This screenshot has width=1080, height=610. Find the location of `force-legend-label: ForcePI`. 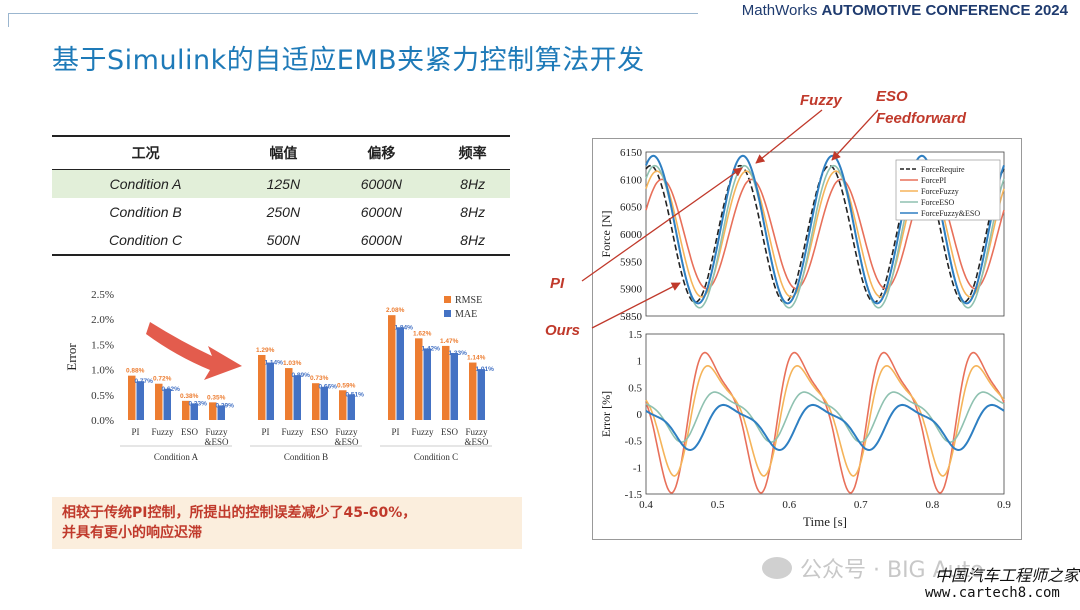

force-legend-label: ForcePI is located at coordinates (934, 180).